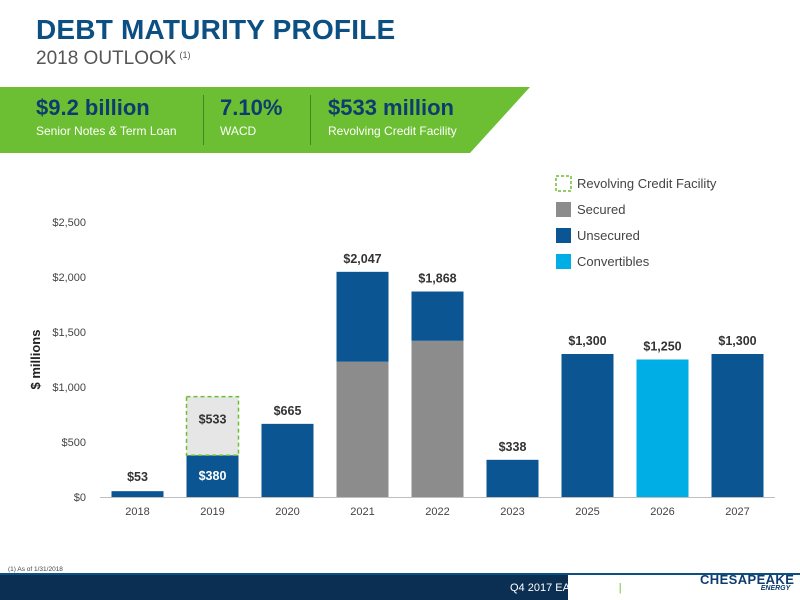 Image resolution: width=800 pixels, height=600 pixels. What do you see at coordinates (662, 428) in the screenshot?
I see `bar-convertibles` at bounding box center [662, 428].